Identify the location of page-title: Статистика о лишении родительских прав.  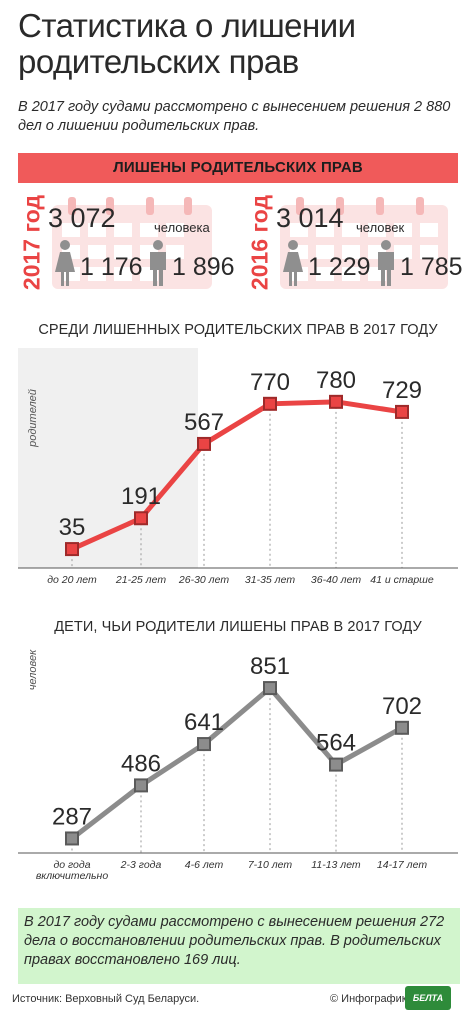
(187, 43).